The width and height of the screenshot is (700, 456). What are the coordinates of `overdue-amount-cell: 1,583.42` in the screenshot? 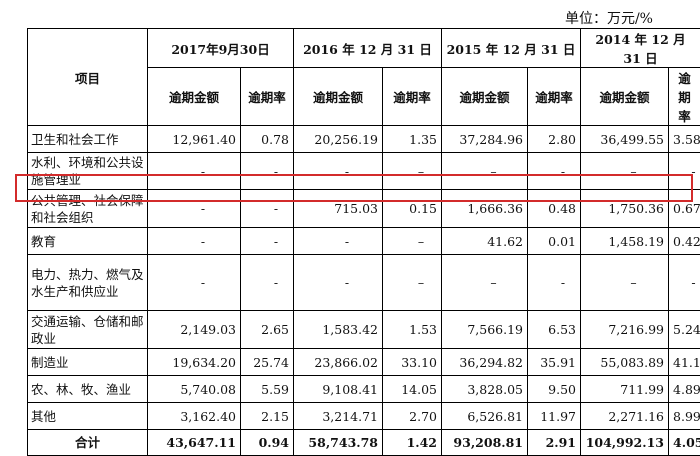 It's located at (338, 330).